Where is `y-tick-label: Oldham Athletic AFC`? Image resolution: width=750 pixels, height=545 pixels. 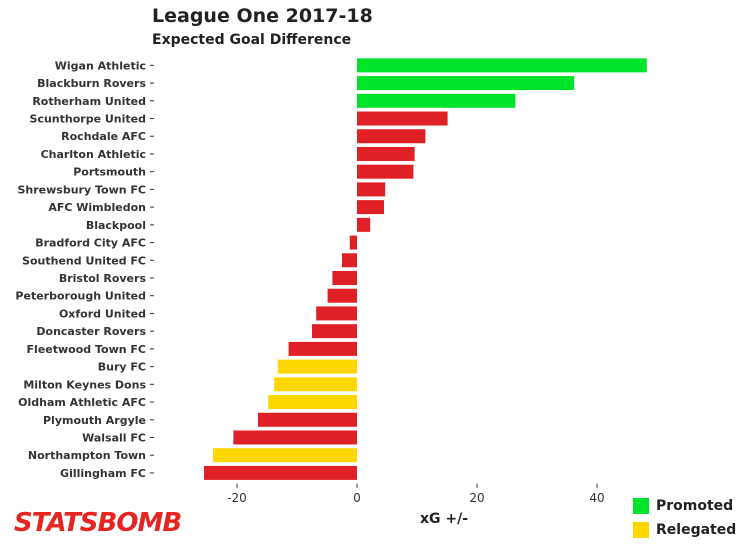 y-tick-label: Oldham Athletic AFC is located at coordinates (82, 402).